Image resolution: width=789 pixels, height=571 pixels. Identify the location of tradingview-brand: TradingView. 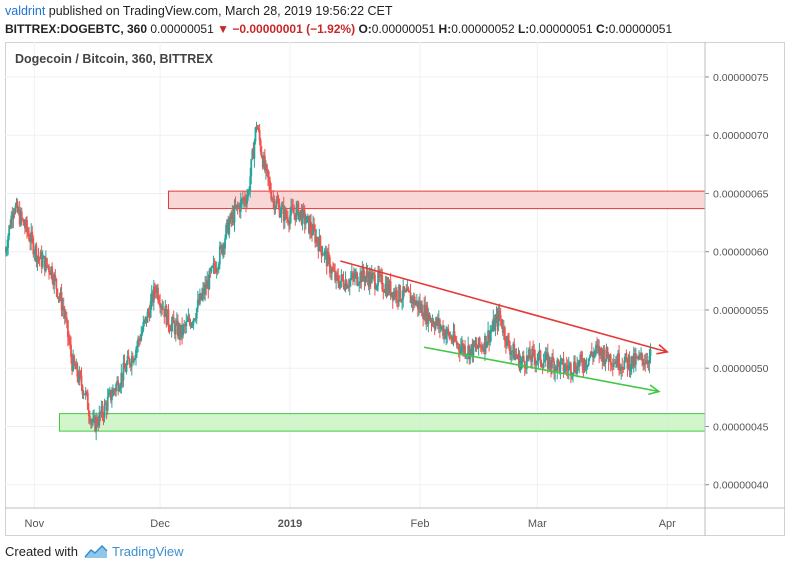
(147, 551).